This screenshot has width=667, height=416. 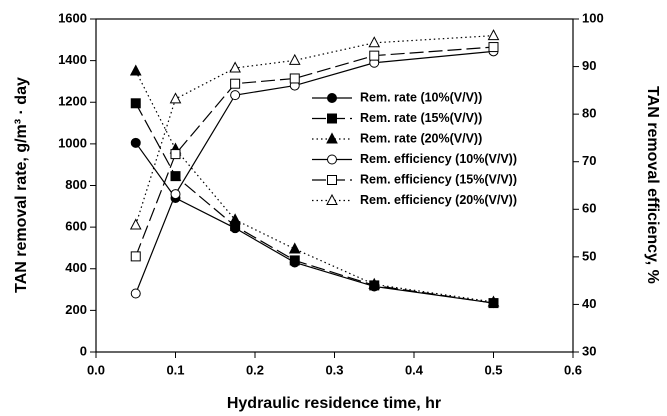 I want to click on legend-label: Rem. rate (20%(V/V)), so click(x=421, y=138).